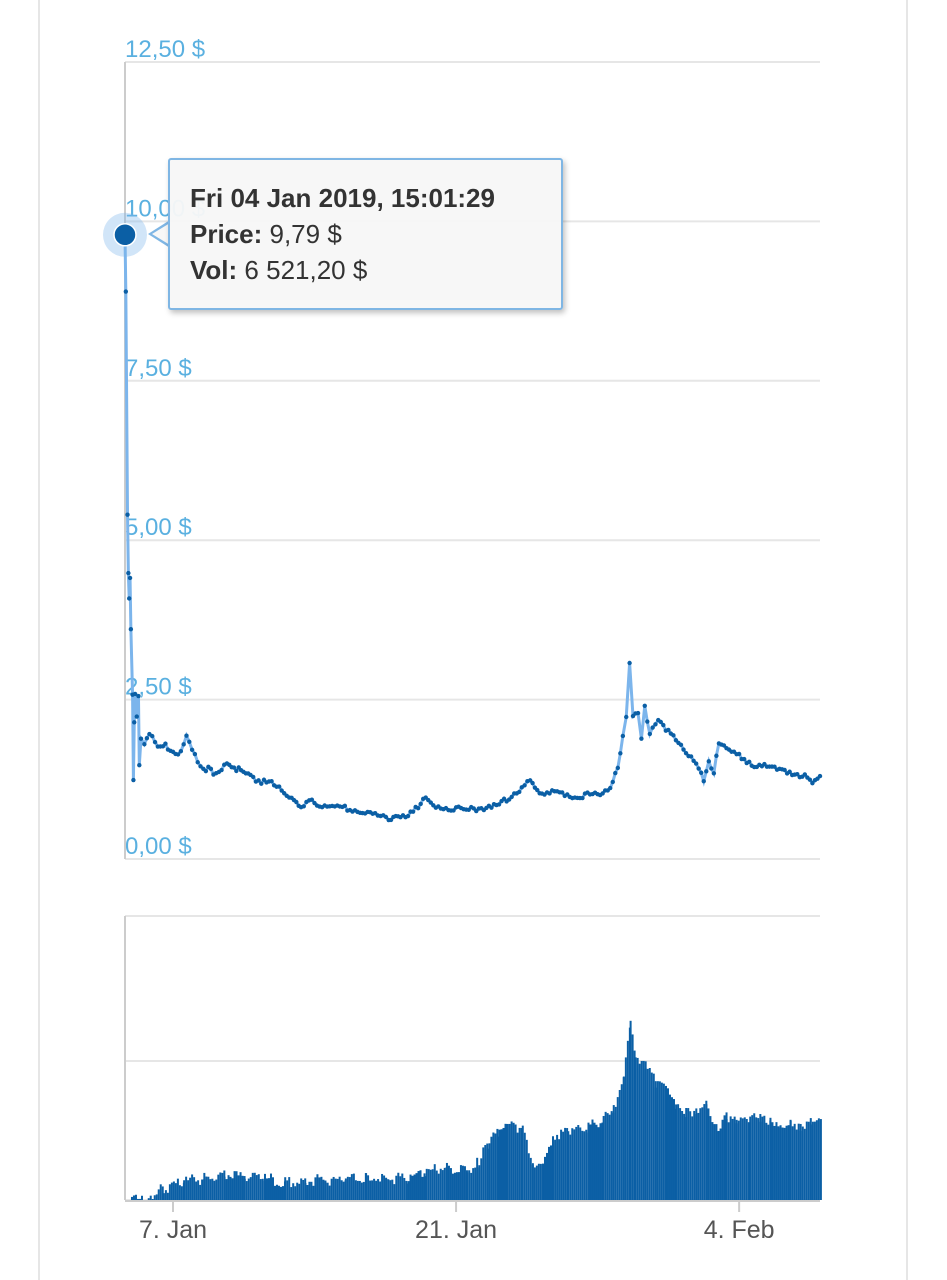 The image size is (947, 1280). What do you see at coordinates (158, 368) in the screenshot?
I see `y-tick-label: 7,50 $` at bounding box center [158, 368].